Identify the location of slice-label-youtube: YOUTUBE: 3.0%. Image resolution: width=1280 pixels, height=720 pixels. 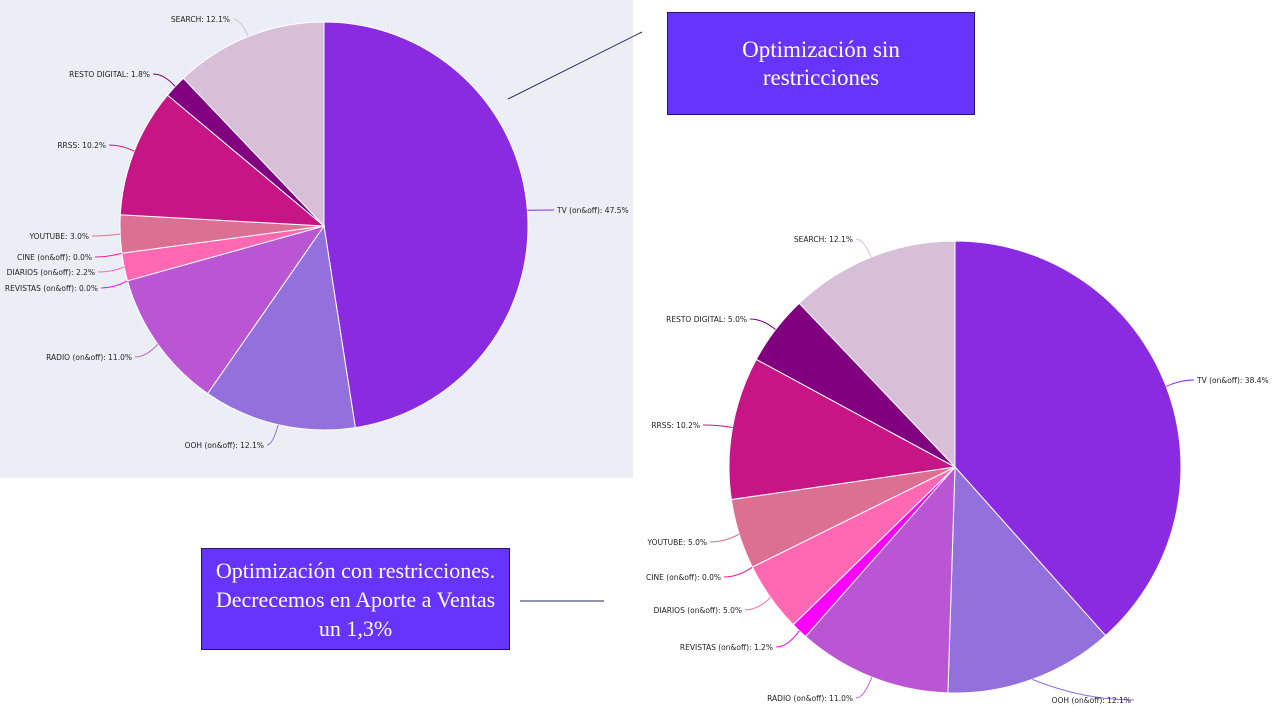
(59, 236).